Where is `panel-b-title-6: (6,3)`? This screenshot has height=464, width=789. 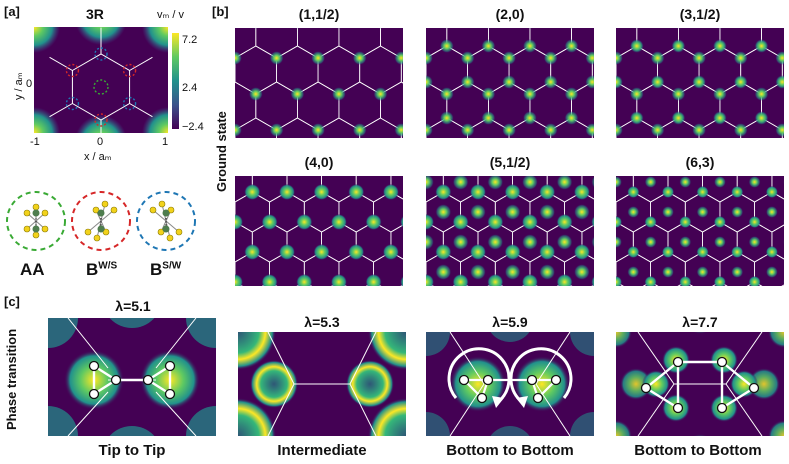 panel-b-title-6: (6,3) is located at coordinates (700, 162).